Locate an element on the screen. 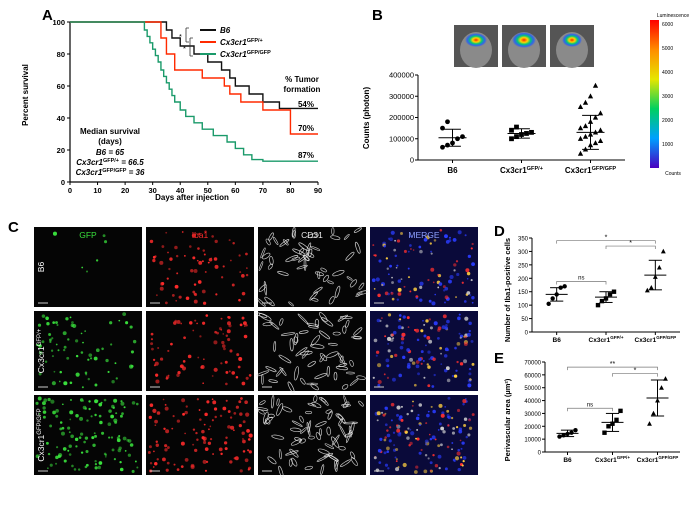 The height and width of the screenshot is (527, 700). micrograph-bg is located at coordinates (200, 267).